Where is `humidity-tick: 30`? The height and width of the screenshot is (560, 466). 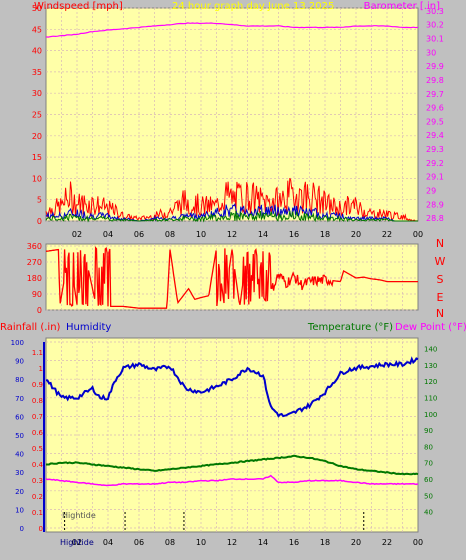
humidity-tick: 30 is located at coordinates (19, 473).